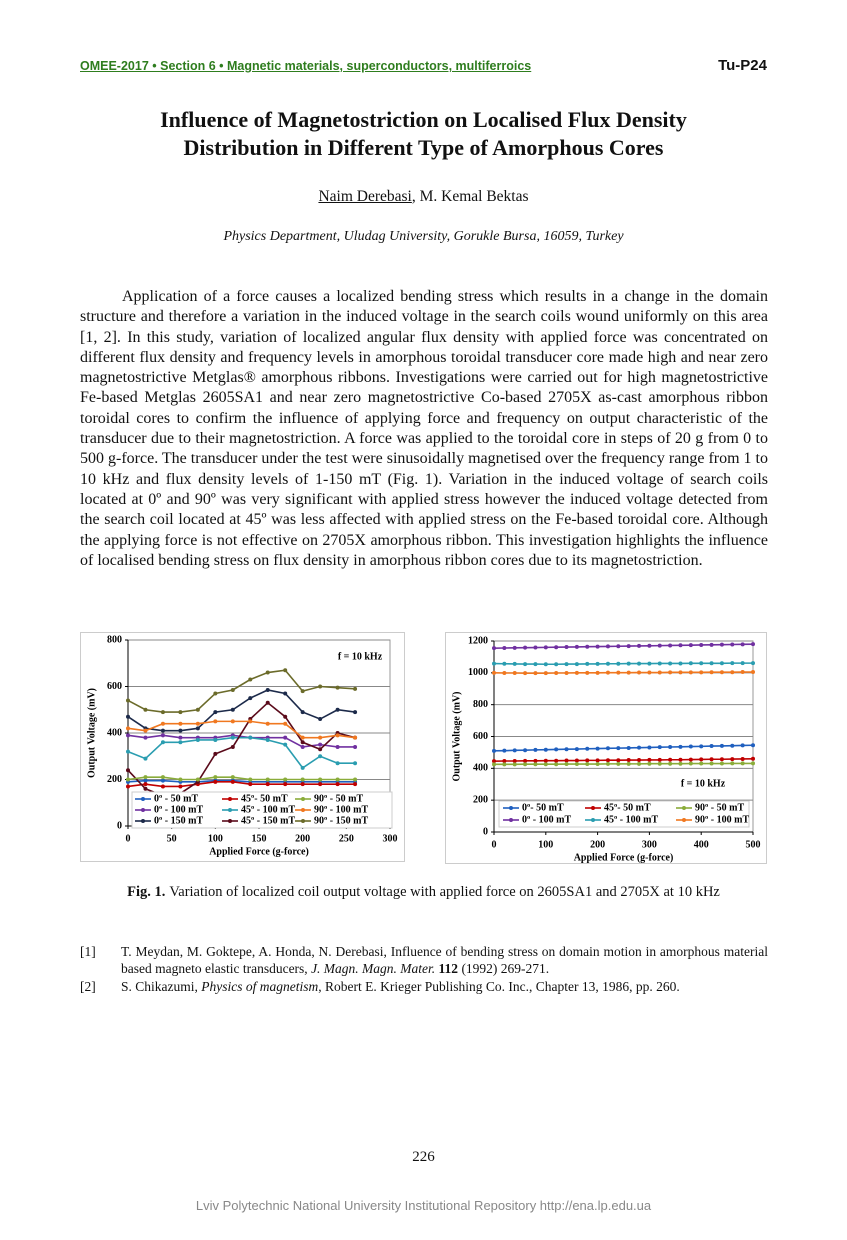 The width and height of the screenshot is (847, 1240). Describe the element at coordinates (259, 851) in the screenshot. I see `x-axis-label: Applied Force (g-force)` at that location.